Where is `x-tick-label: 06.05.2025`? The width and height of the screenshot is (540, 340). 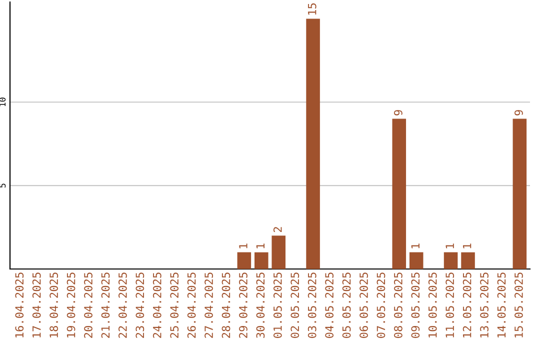 x-tick-label: 06.05.2025 is located at coordinates (364, 305).